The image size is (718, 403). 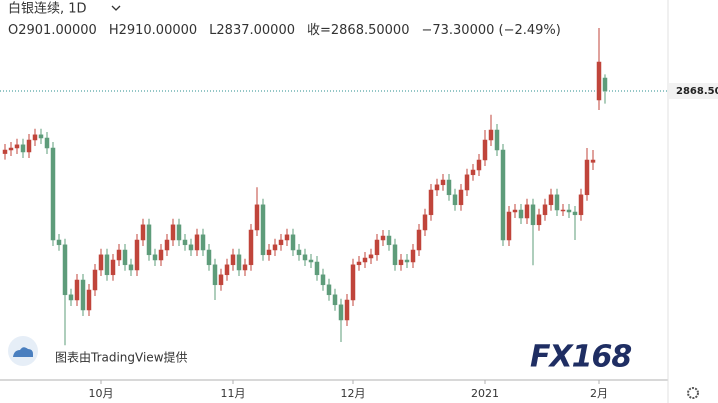 I want to click on settings-gear, so click(x=693, y=393).